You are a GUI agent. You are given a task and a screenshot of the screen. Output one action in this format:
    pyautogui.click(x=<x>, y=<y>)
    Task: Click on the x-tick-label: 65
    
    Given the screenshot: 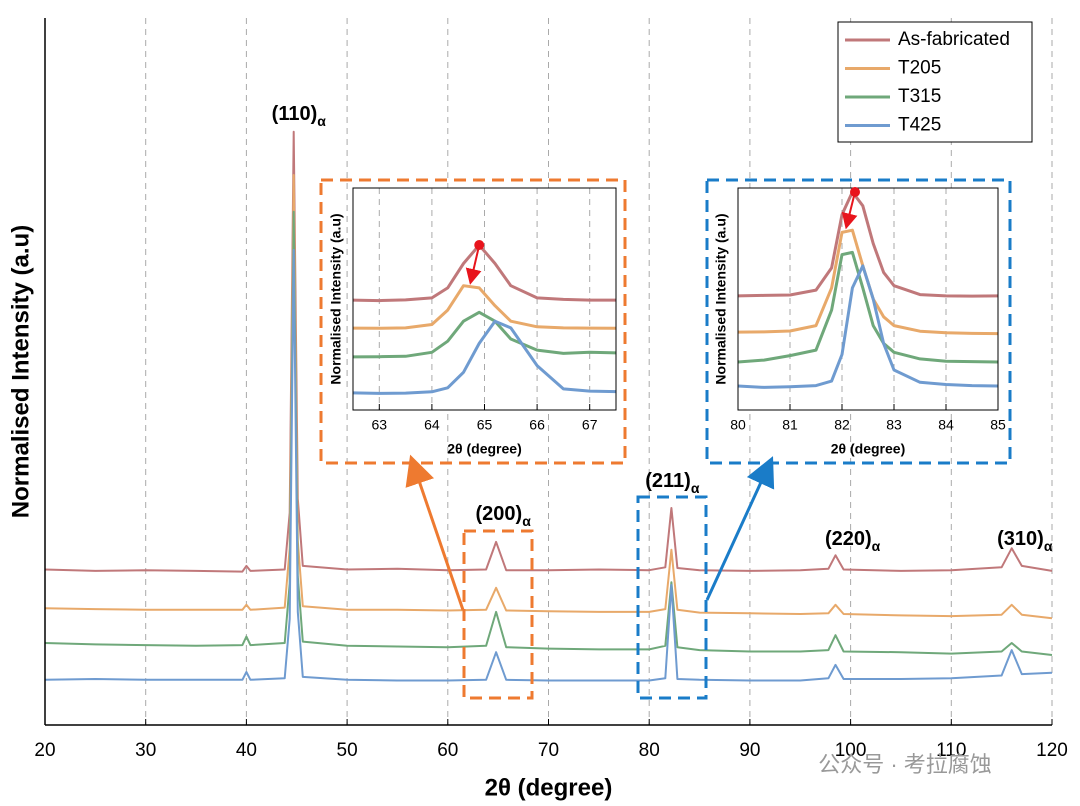 What is the action you would take?
    pyautogui.click(x=485, y=425)
    